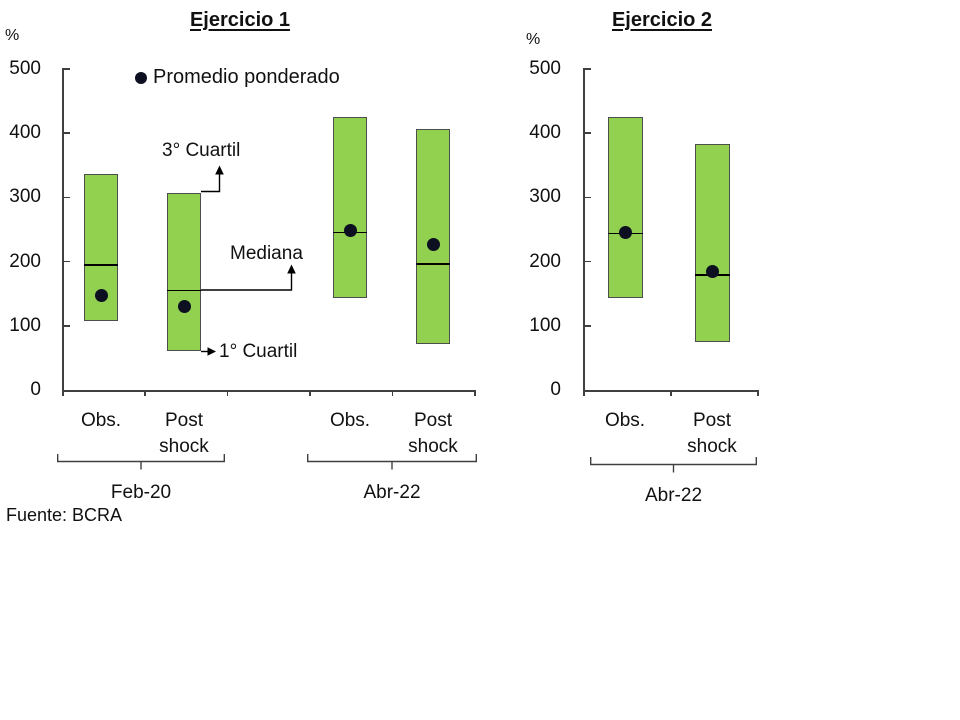 The image size is (960, 720). I want to click on annotation-third-quartile: 3° Cuartil, so click(201, 150).